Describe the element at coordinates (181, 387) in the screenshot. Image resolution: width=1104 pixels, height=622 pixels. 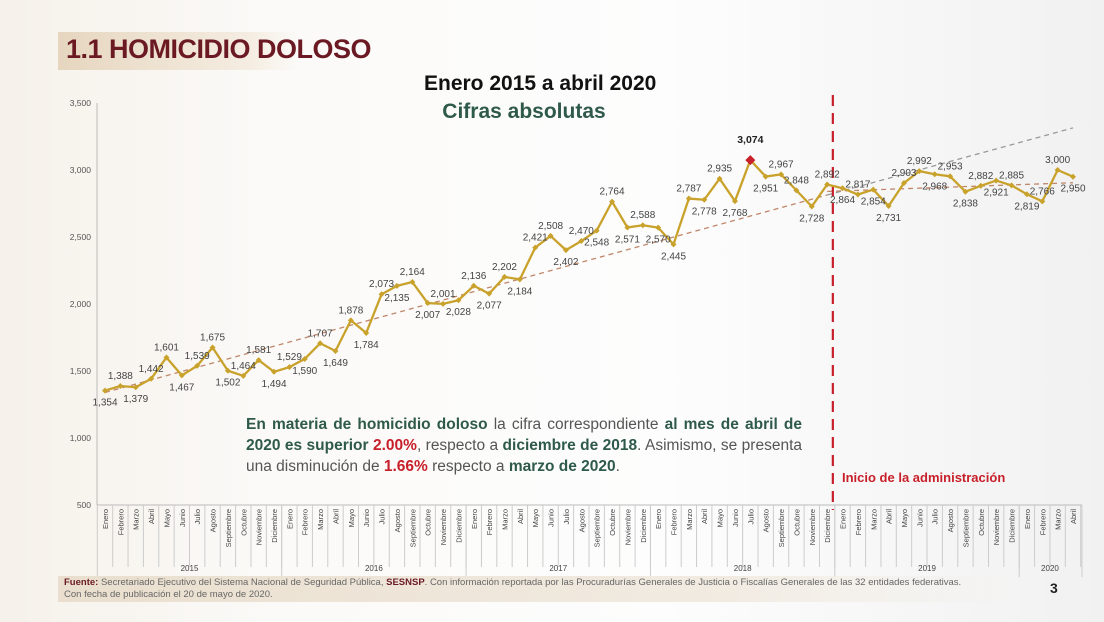
I see `data-label: 1,467` at that location.